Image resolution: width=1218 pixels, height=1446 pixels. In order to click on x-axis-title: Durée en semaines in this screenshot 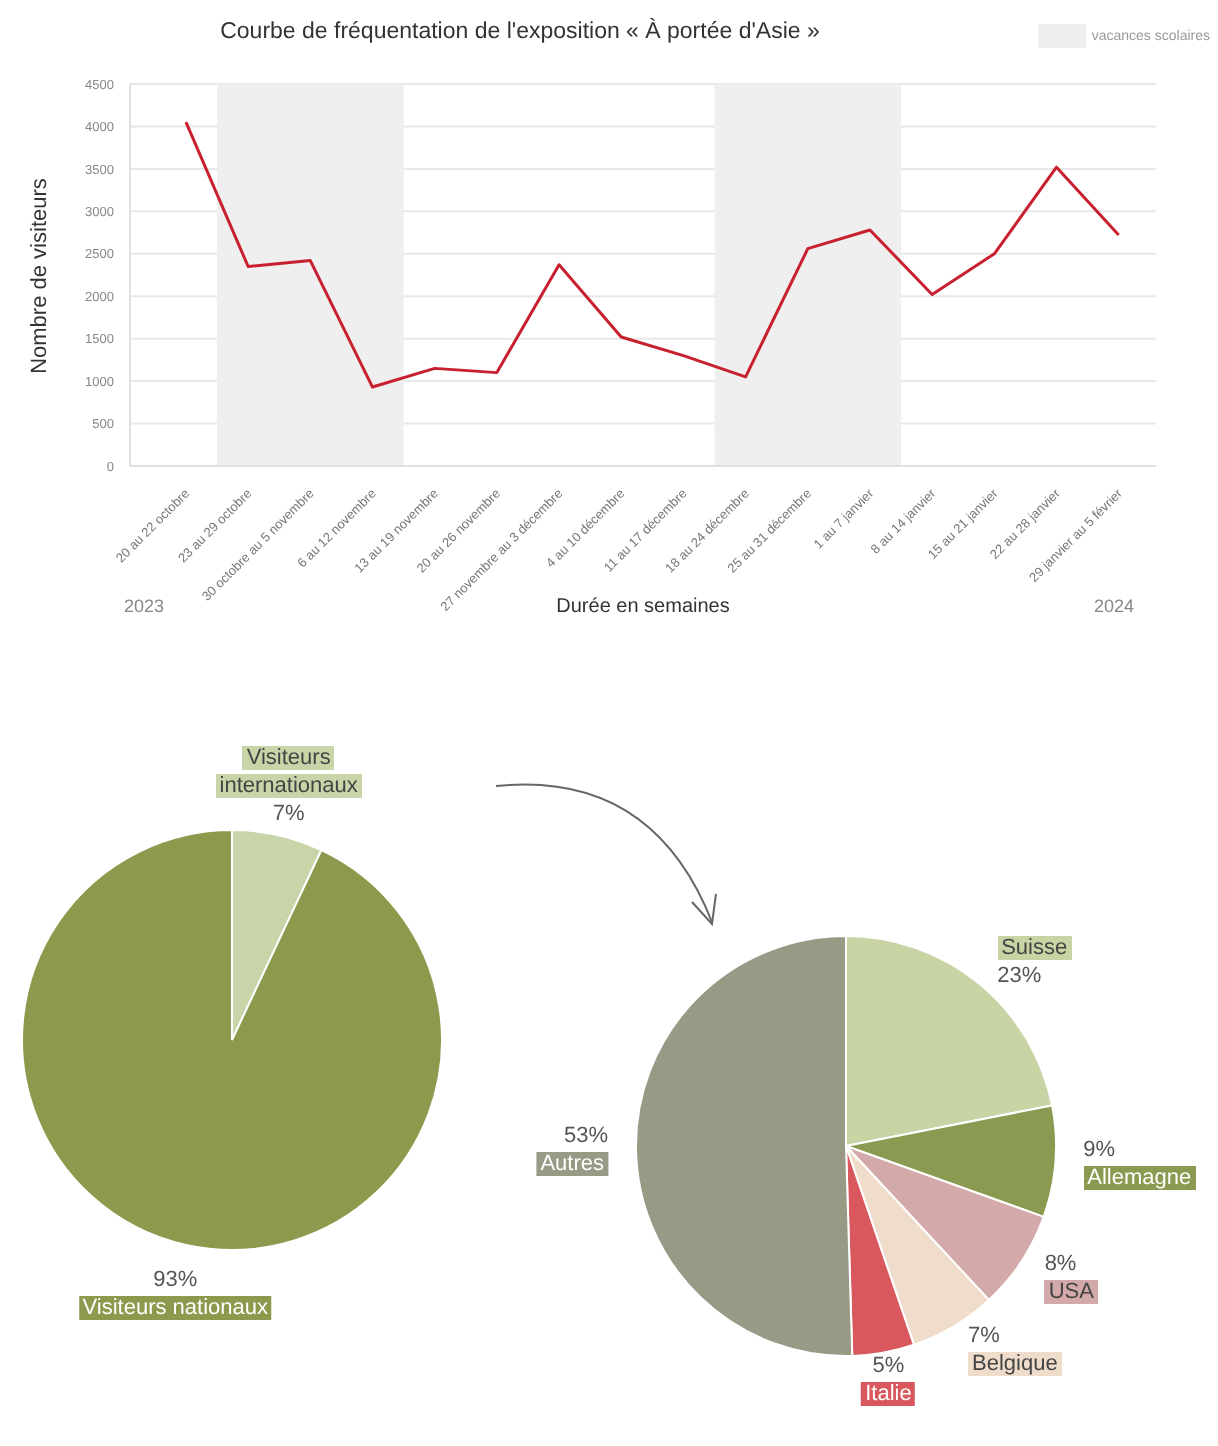, I will do `click(643, 607)`.